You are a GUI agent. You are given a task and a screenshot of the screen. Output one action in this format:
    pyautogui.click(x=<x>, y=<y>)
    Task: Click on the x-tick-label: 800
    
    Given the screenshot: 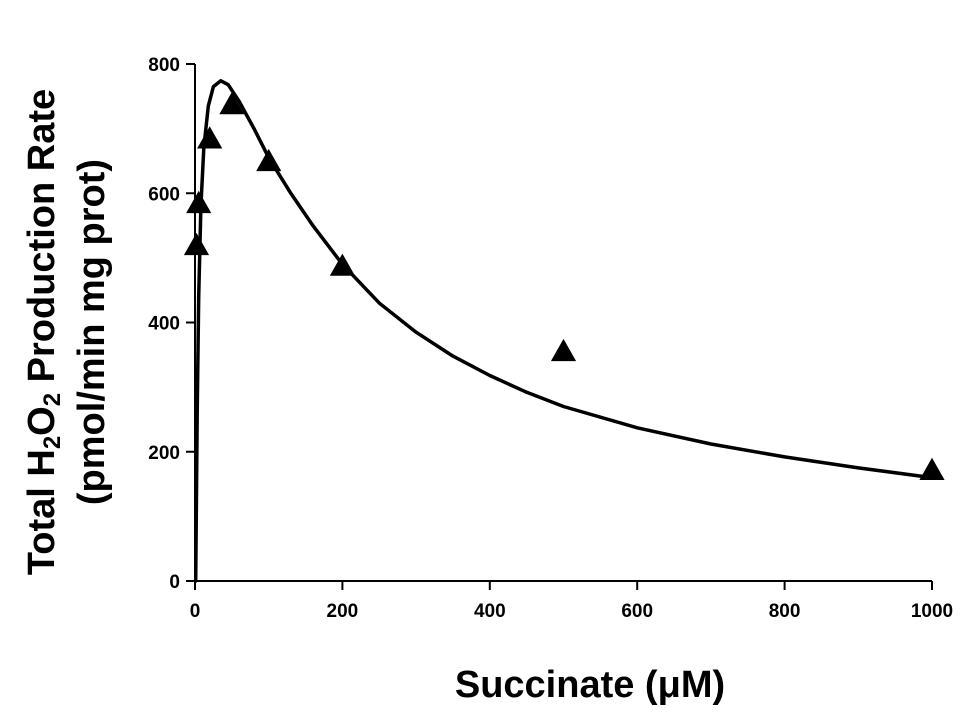 What is the action you would take?
    pyautogui.click(x=785, y=611)
    